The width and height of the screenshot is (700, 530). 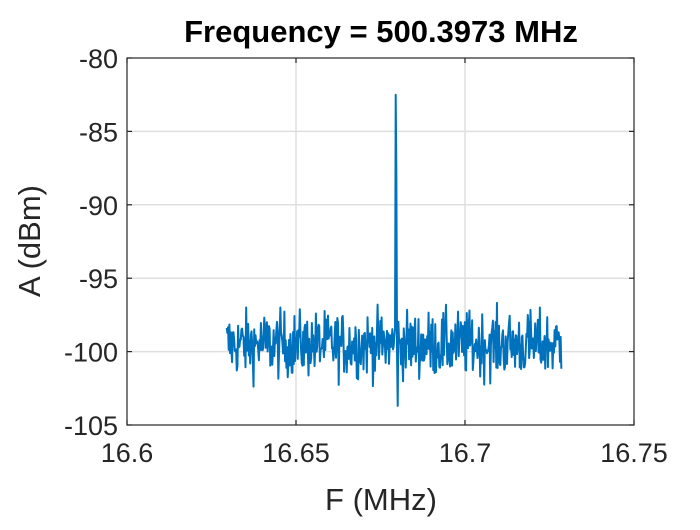 What do you see at coordinates (91, 242) in the screenshot?
I see `y-tick-labels: -105 -100 -95 -90 -85 -80` at bounding box center [91, 242].